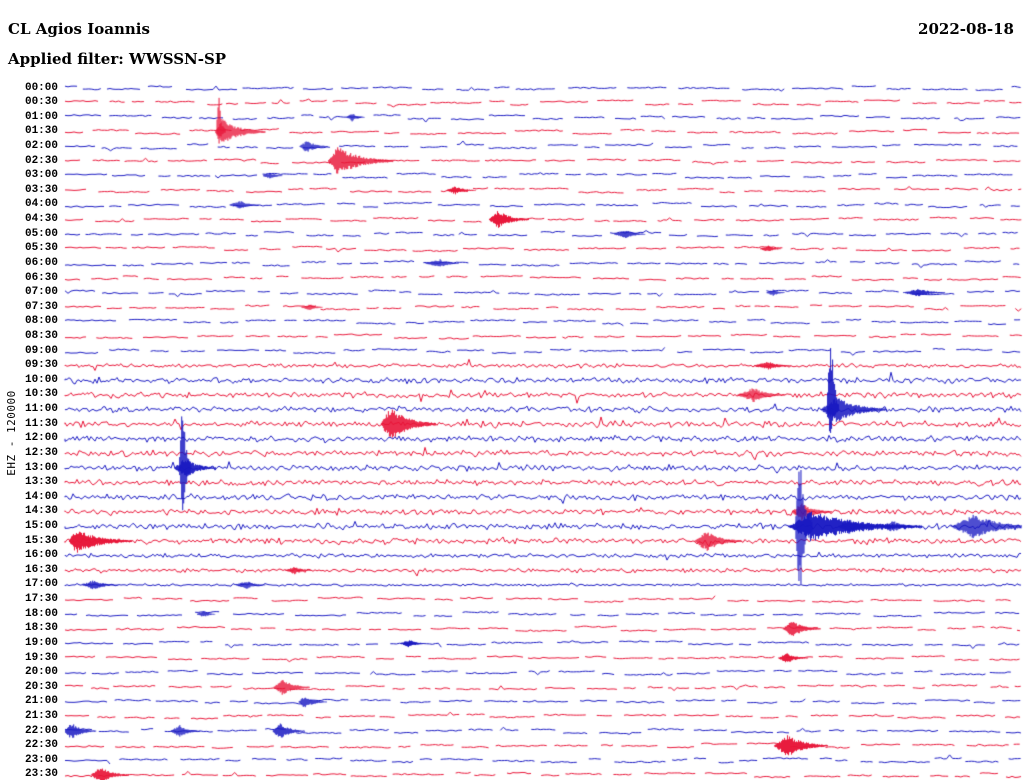 The height and width of the screenshot is (780, 1024). I want to click on time-label: 09:00, so click(41, 350).